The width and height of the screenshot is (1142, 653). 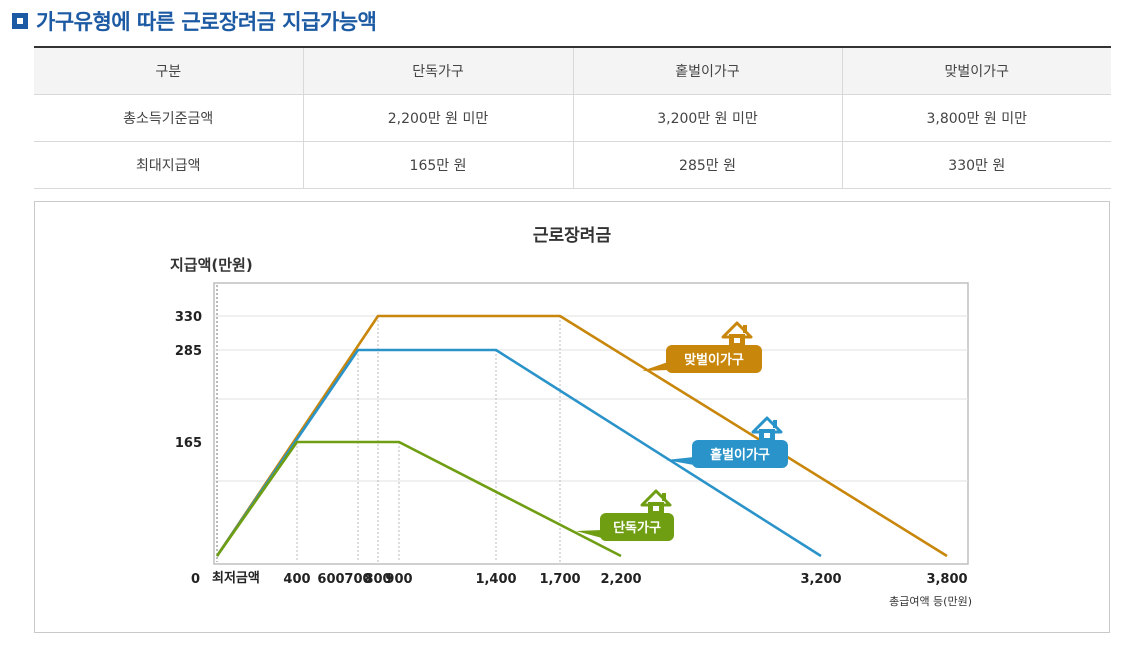 I want to click on x-tick-label: 3,800, so click(x=946, y=579).